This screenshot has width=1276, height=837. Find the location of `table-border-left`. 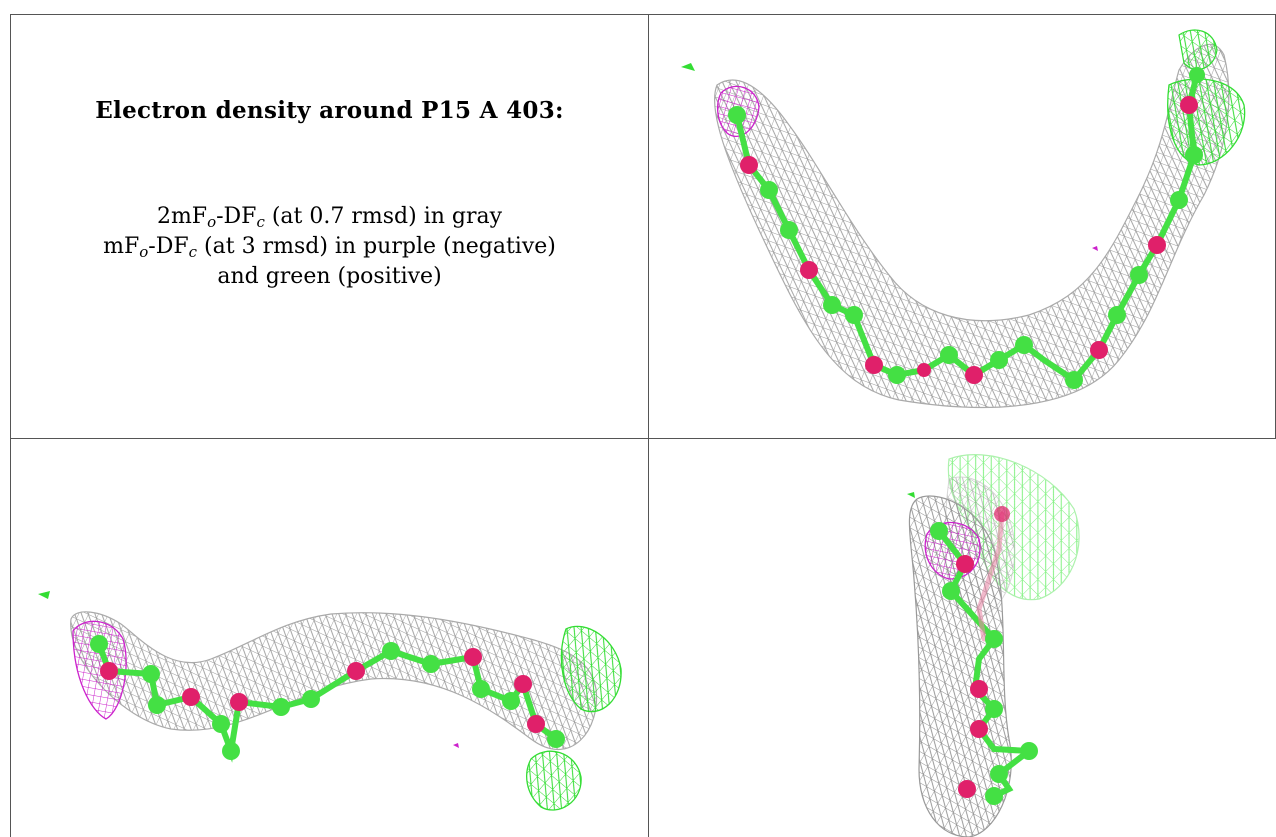

table-border-left is located at coordinates (10, 425).